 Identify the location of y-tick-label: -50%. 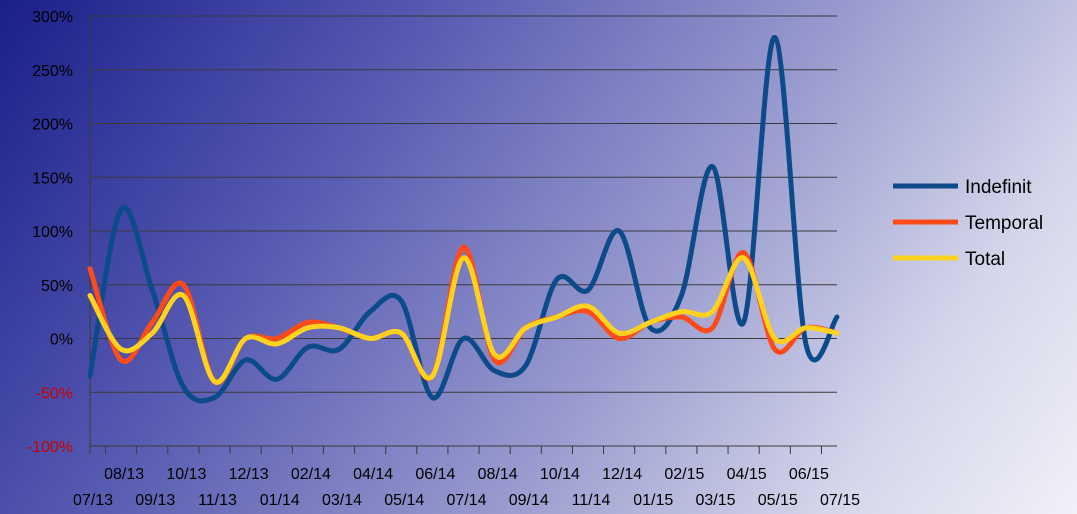
(54, 393).